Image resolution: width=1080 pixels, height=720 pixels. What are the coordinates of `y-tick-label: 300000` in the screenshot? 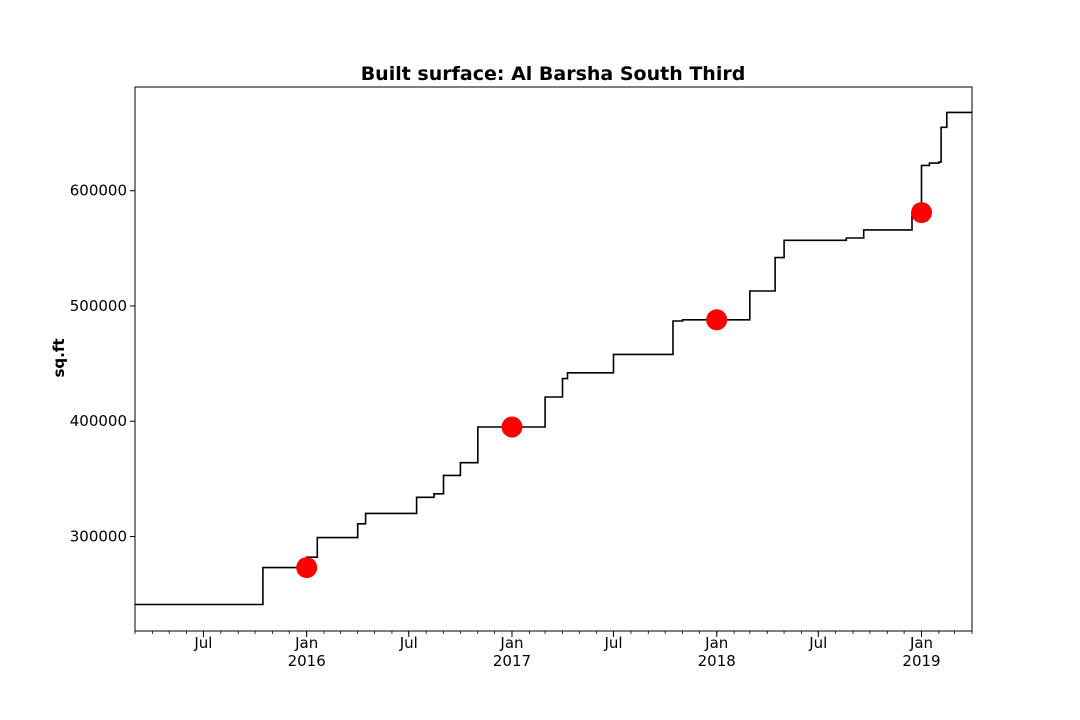 It's located at (98, 536).